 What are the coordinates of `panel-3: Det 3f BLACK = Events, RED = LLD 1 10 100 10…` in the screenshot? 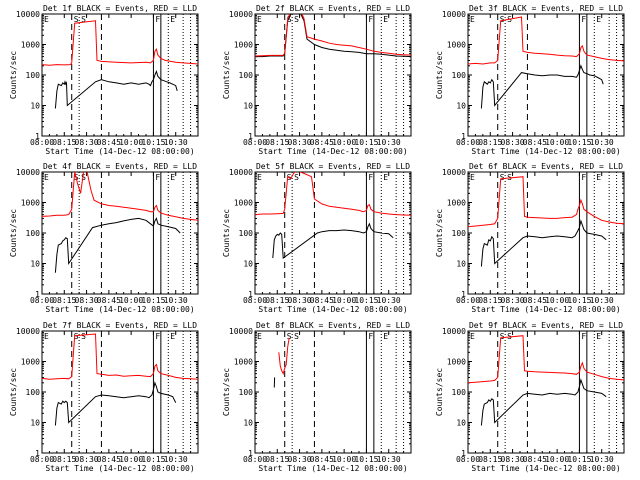 It's located at (530, 80).